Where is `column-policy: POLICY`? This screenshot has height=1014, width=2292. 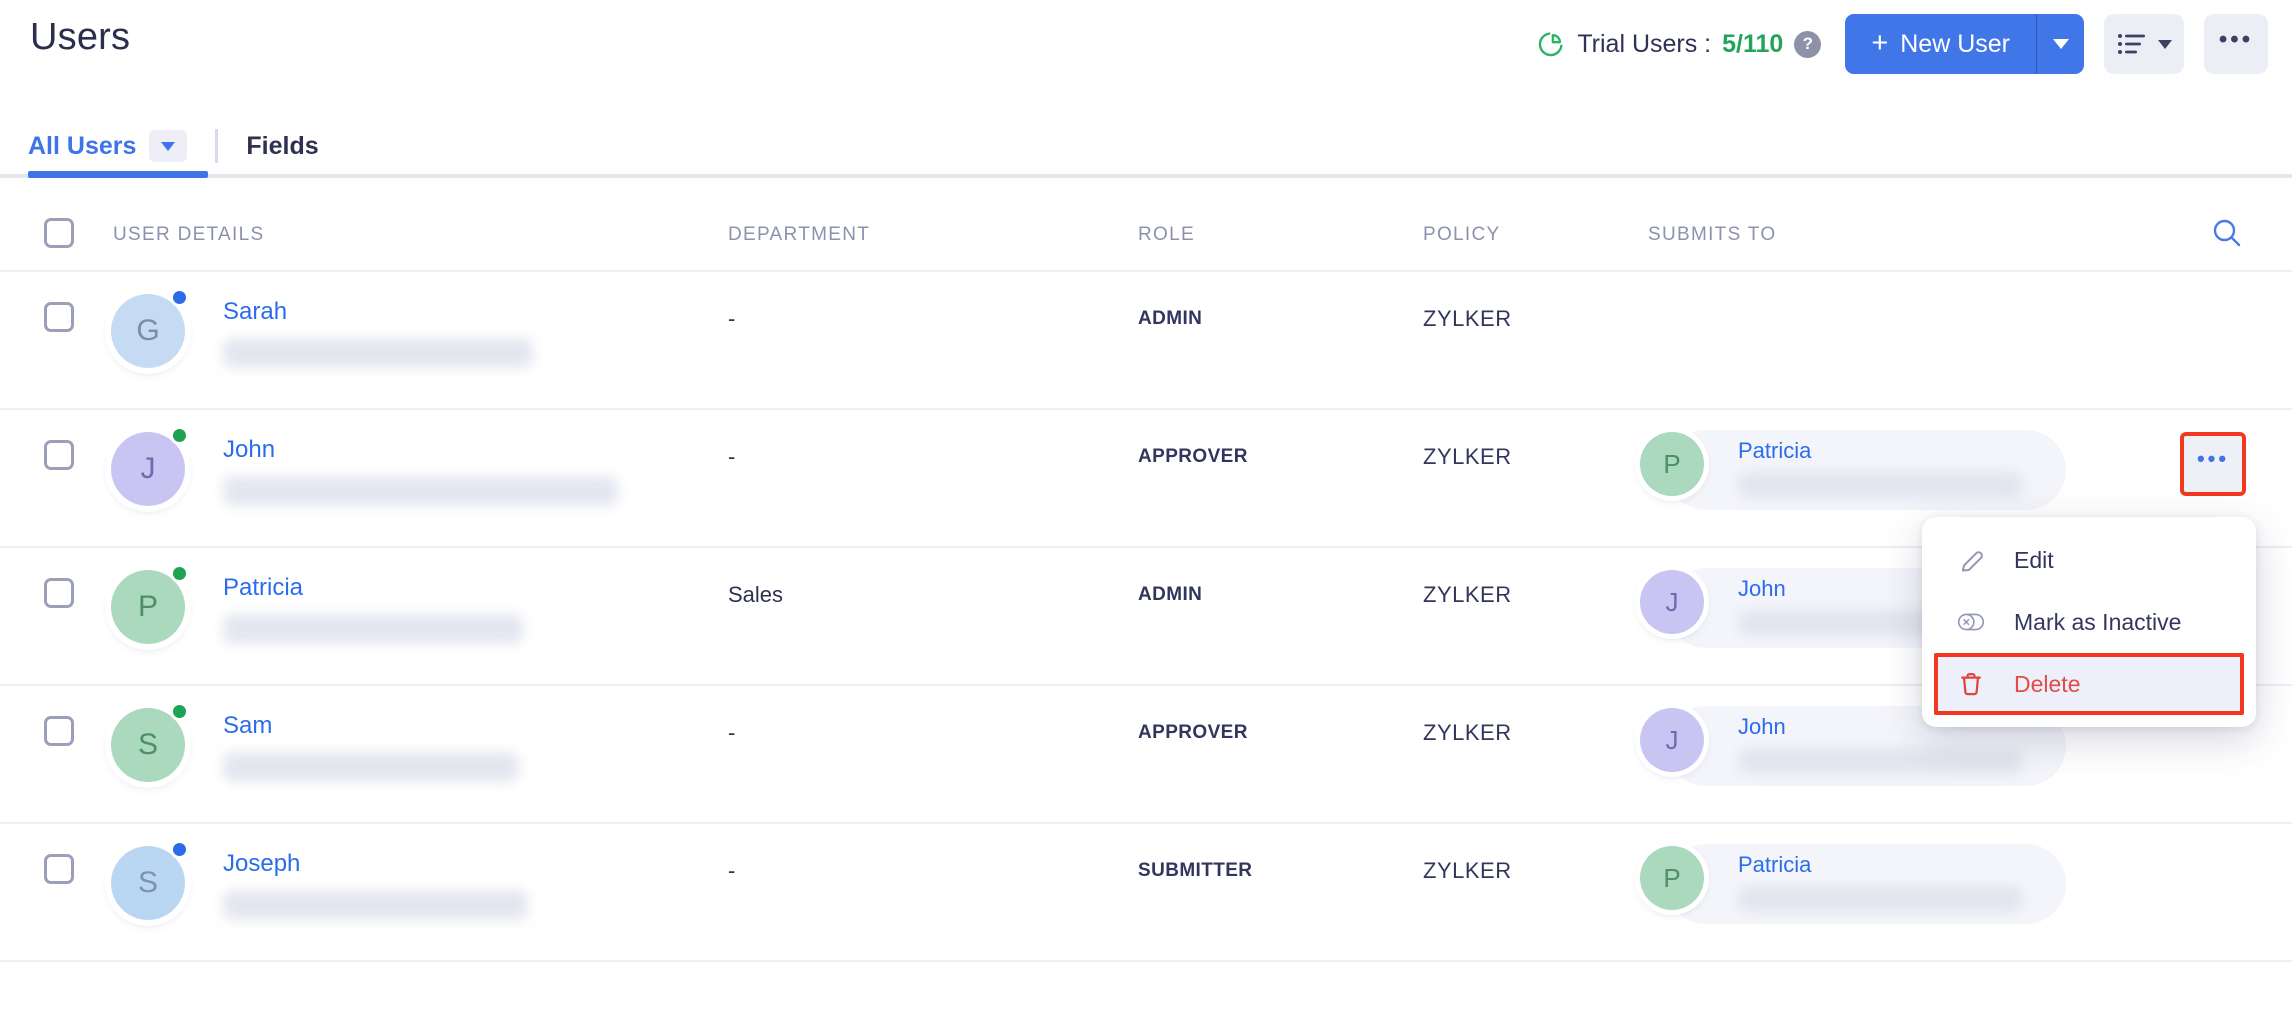
column-policy: POLICY is located at coordinates (1462, 234).